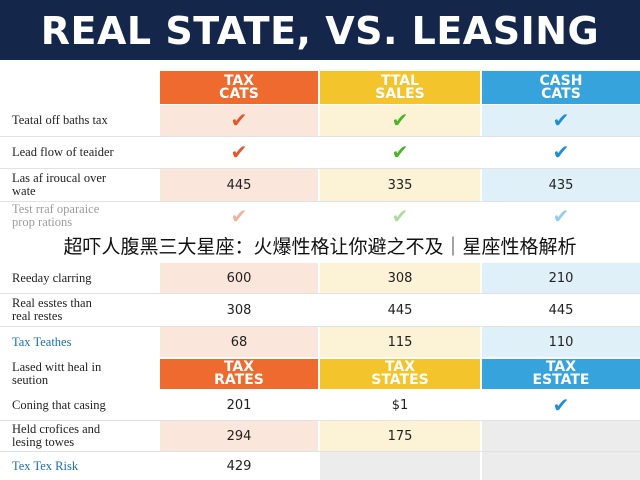 This screenshot has height=480, width=640. I want to click on banner: REAL STATE, VS. LEASING, so click(320, 30).